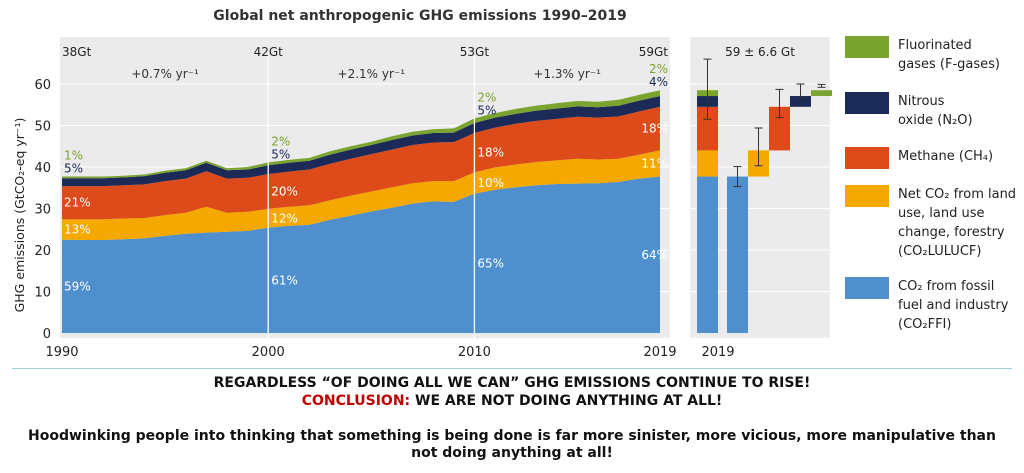  What do you see at coordinates (935, 120) in the screenshot?
I see `legend-label-line: oxide (N₂O)` at bounding box center [935, 120].